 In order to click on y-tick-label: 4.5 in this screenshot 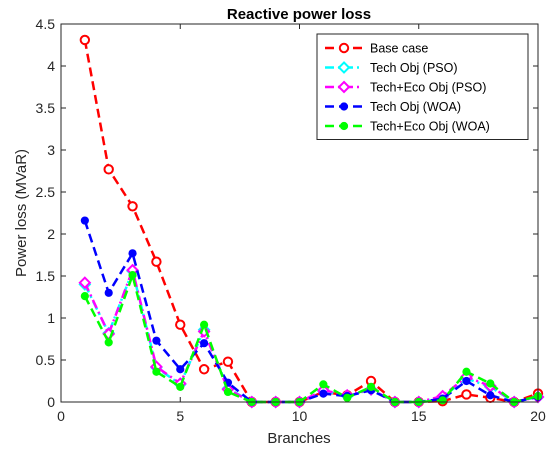, I will do `click(46, 24)`.